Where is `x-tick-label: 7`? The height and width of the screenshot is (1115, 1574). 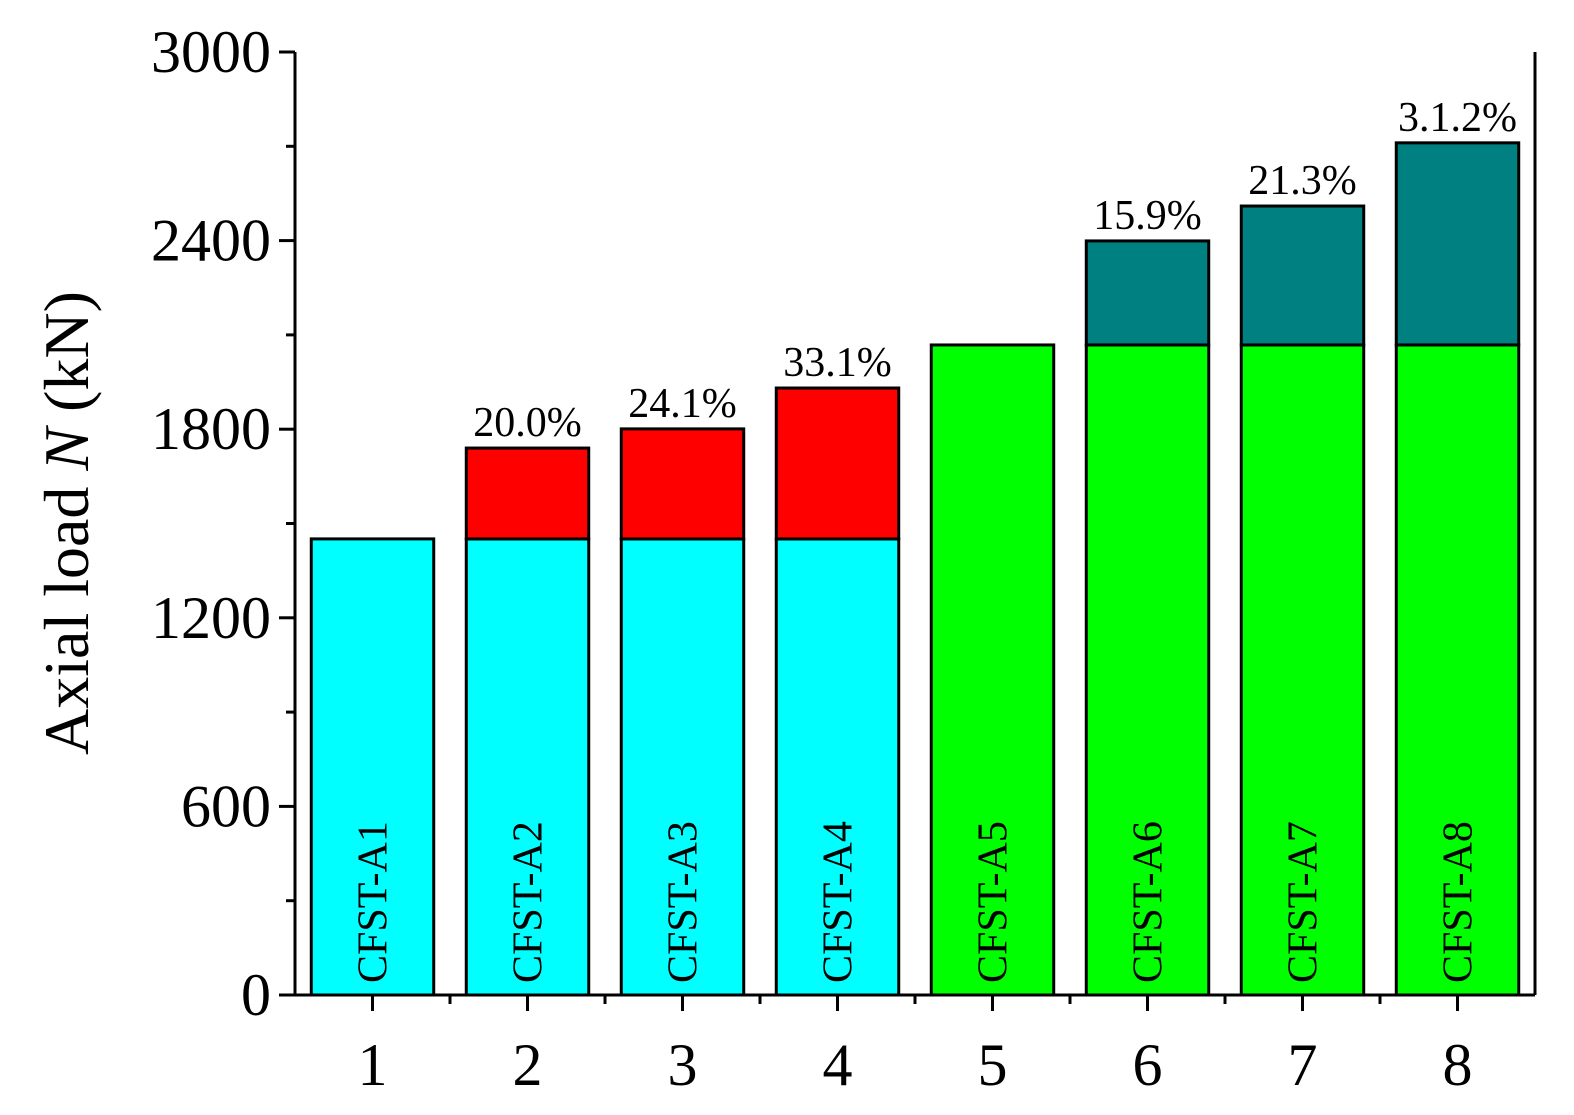 x-tick-label: 7 is located at coordinates (1303, 1065).